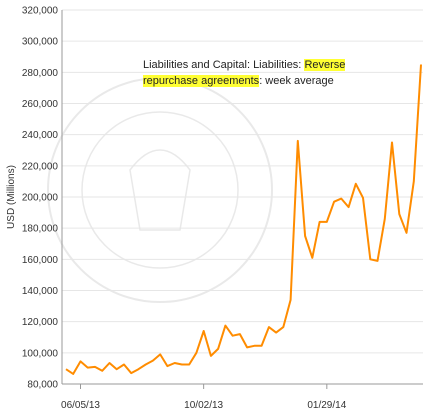 The image size is (434, 418). What do you see at coordinates (296, 81) in the screenshot?
I see `annotation-text-suffix: : week average` at bounding box center [296, 81].